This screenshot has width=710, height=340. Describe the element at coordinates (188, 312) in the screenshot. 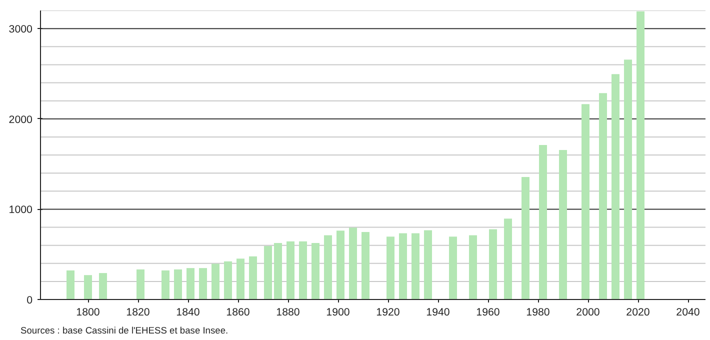

I see `x-tick-label: 1840` at that location.